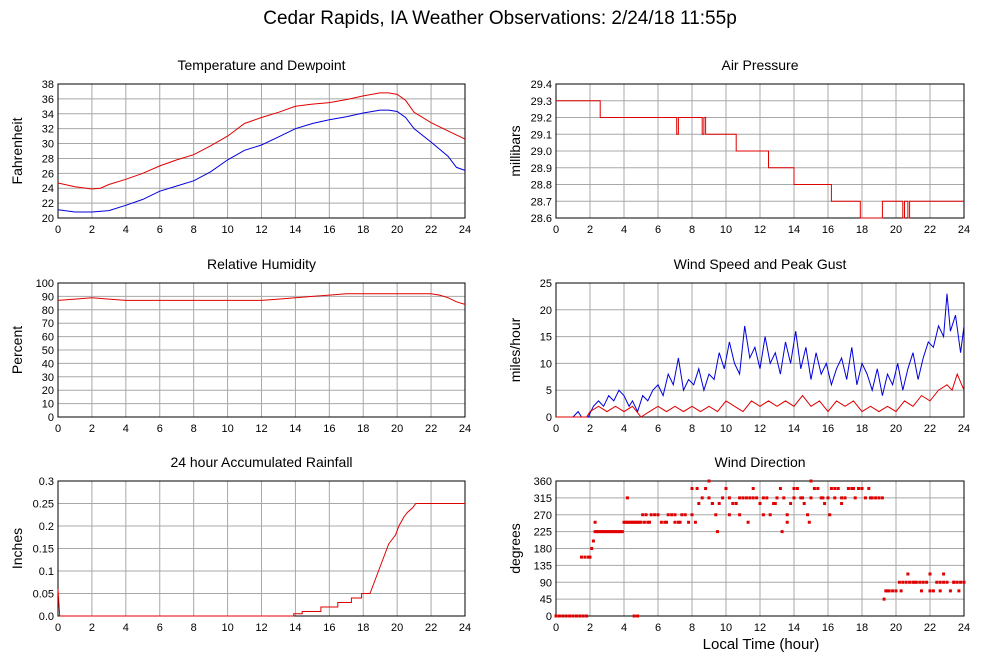 Image resolution: width=1000 pixels, height=660 pixels. What do you see at coordinates (431, 628) in the screenshot?
I see `chart-5-x-tick-label: 22` at bounding box center [431, 628].